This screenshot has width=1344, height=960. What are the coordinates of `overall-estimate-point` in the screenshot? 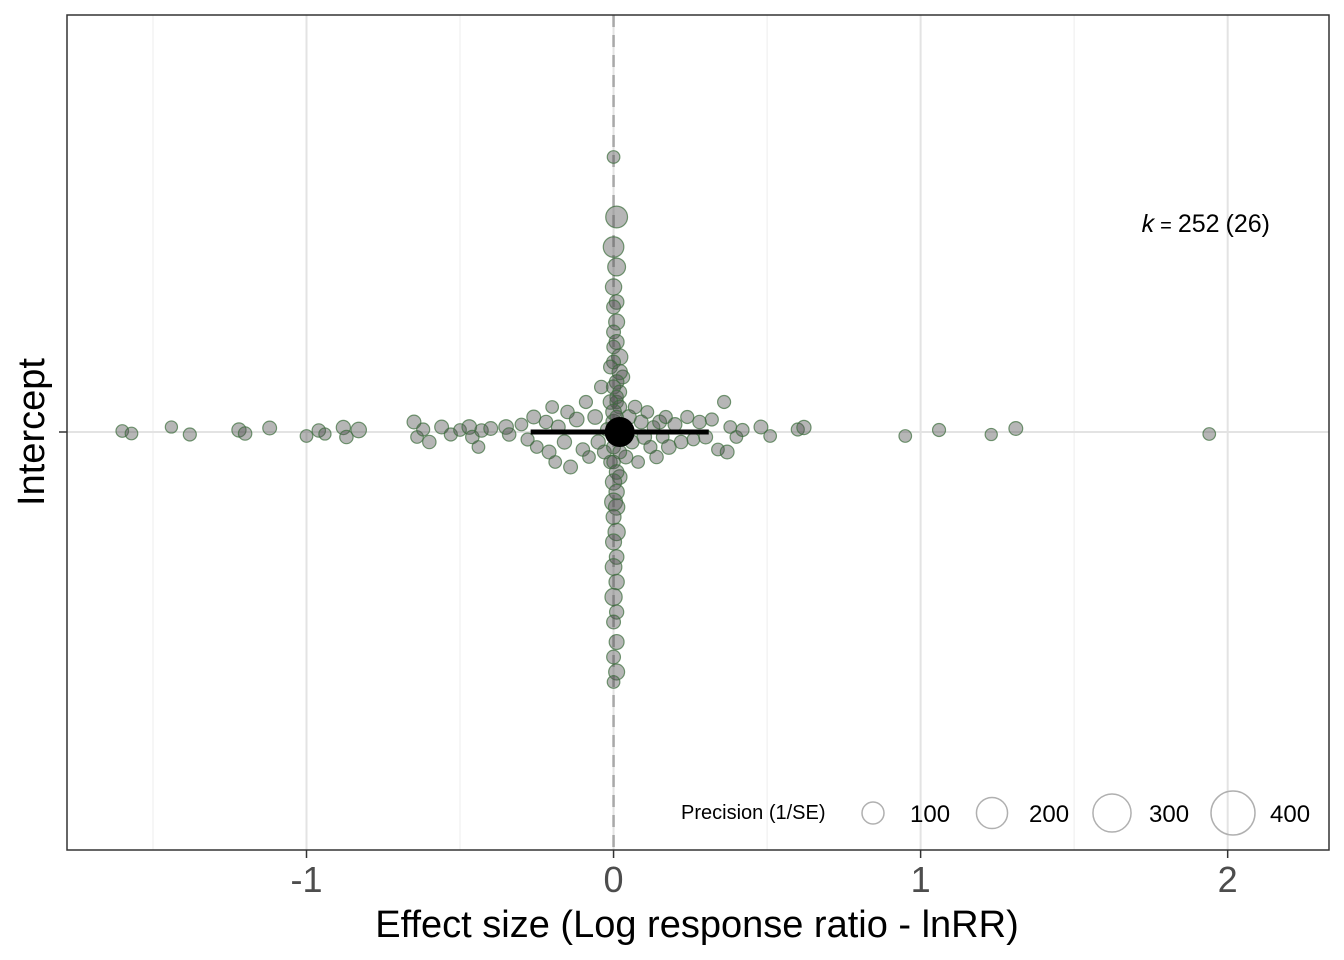 It's located at (619, 432).